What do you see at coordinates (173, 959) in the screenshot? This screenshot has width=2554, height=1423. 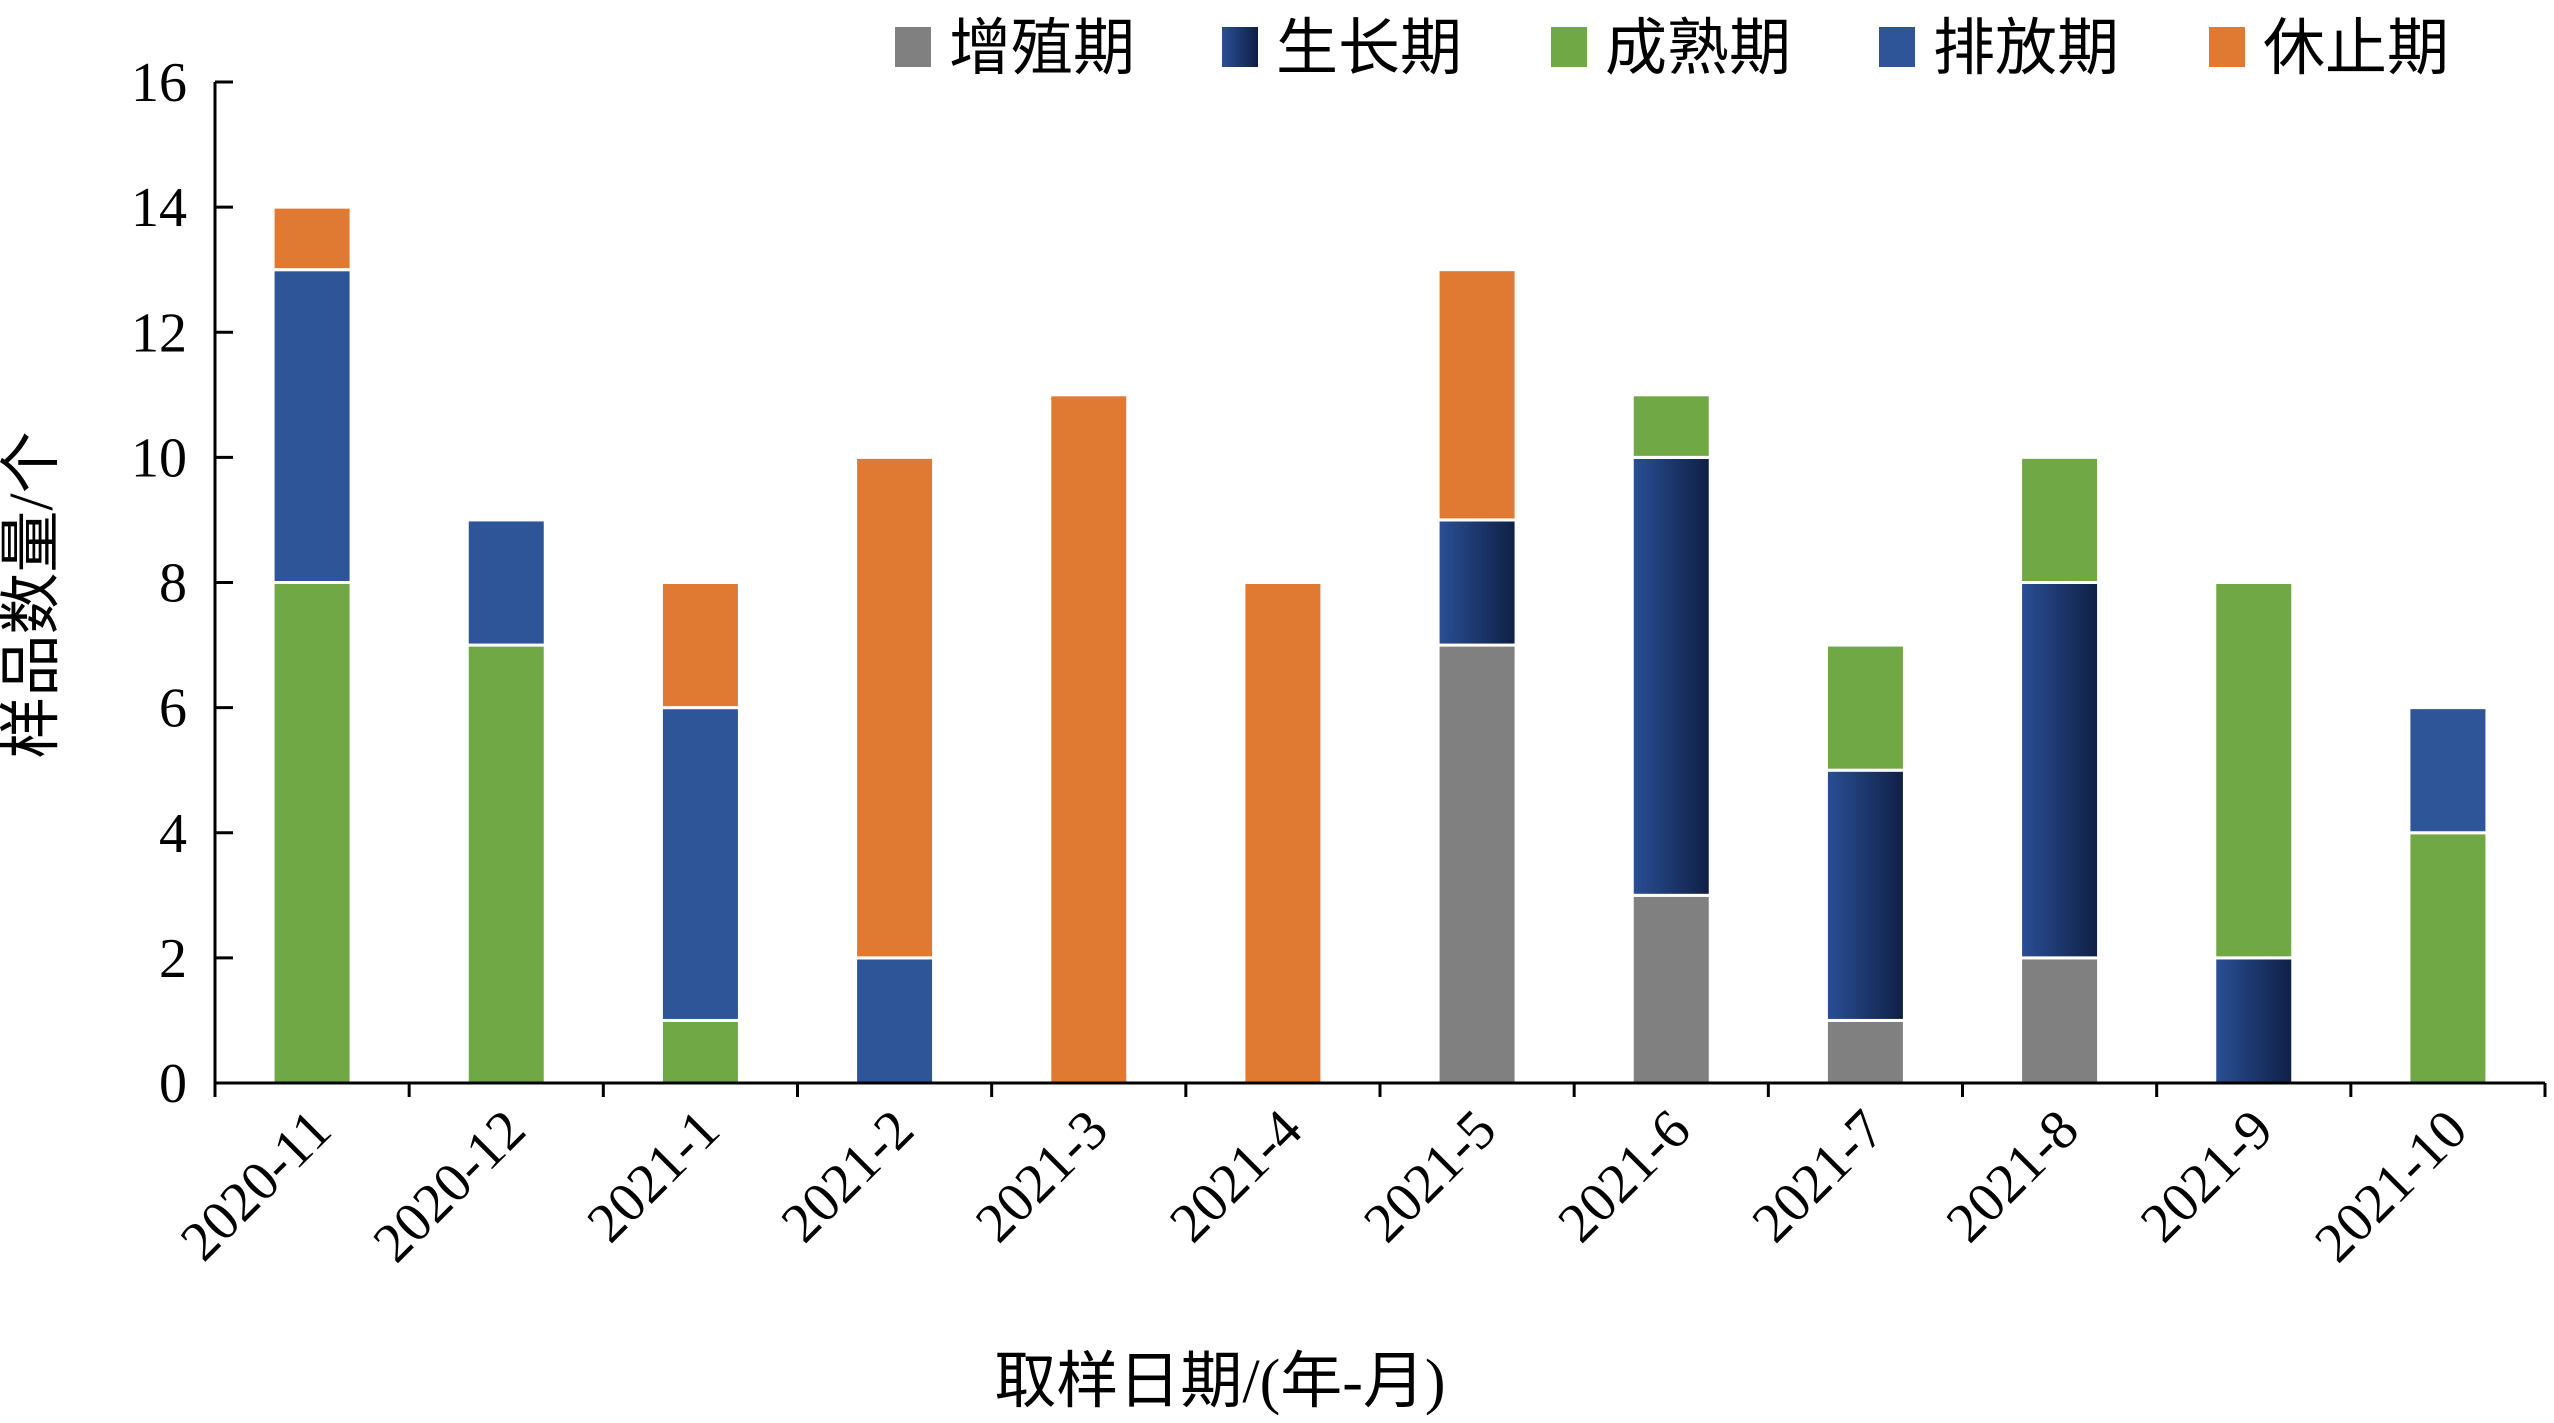 I see `y-tick-label: 2` at bounding box center [173, 959].